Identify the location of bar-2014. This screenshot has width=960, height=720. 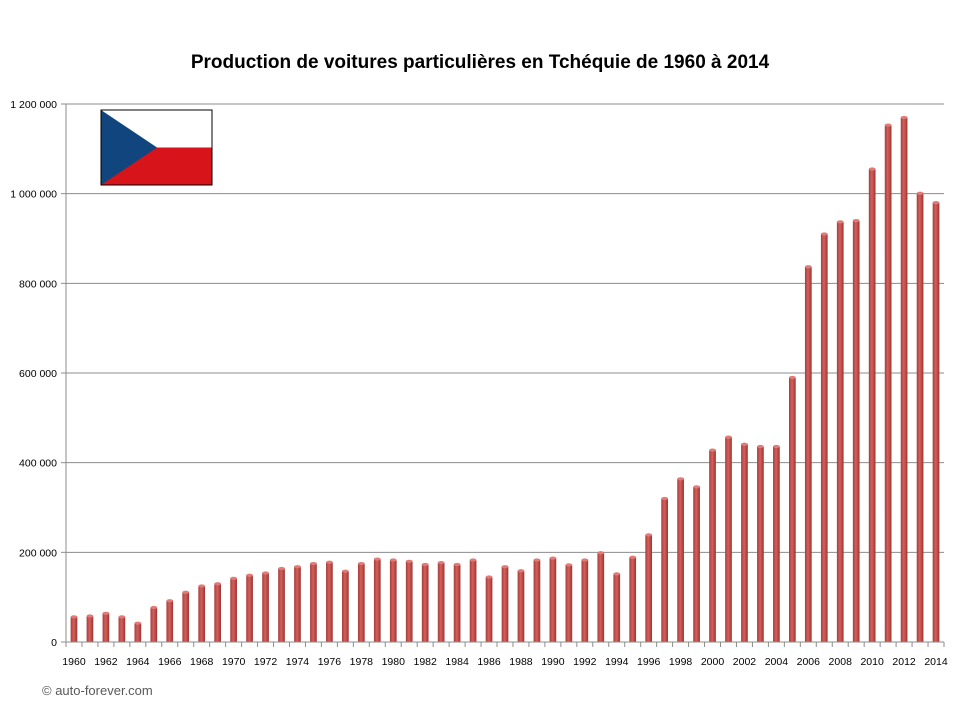
(936, 422).